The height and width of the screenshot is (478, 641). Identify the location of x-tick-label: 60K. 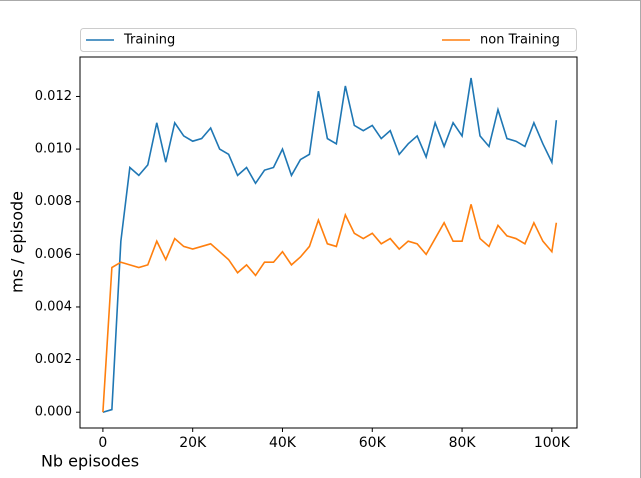
(373, 443).